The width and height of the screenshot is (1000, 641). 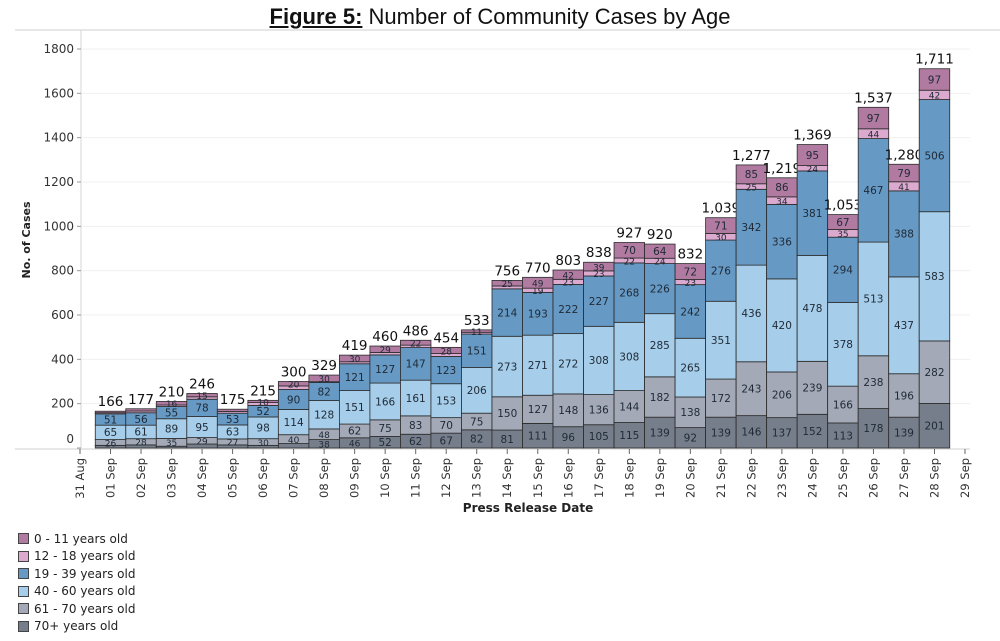 I want to click on x-tick-label: 04 Sep, so click(x=202, y=478).